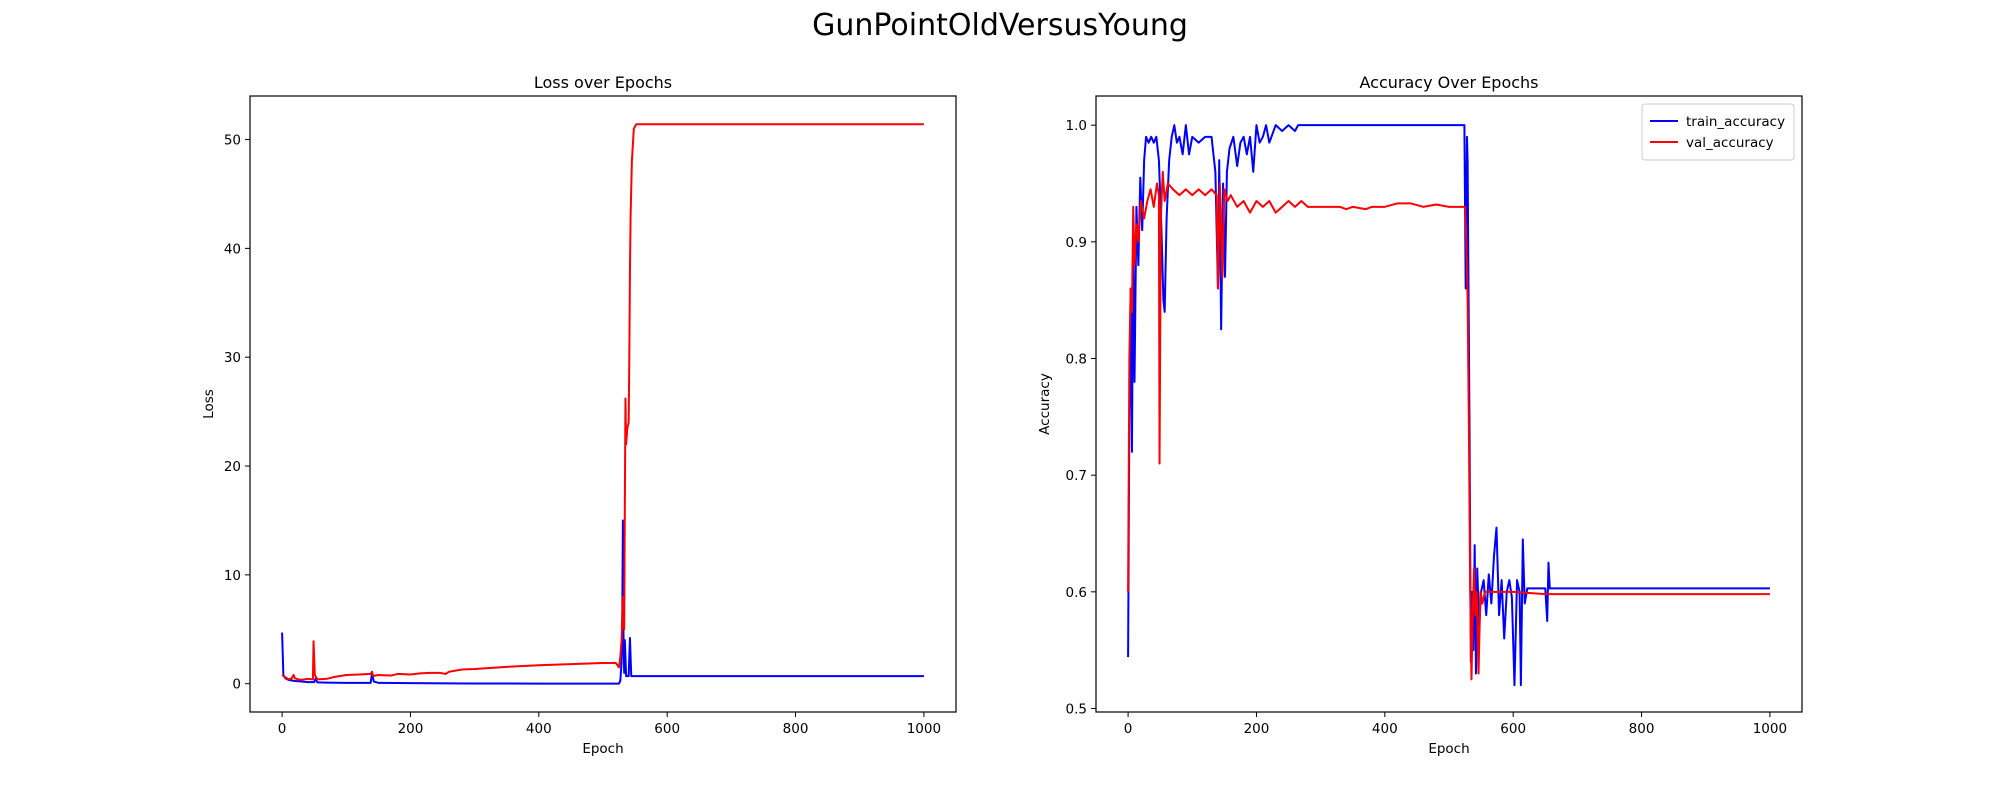  Describe the element at coordinates (236, 685) in the screenshot. I see `loss-ytick-label: 0` at that location.